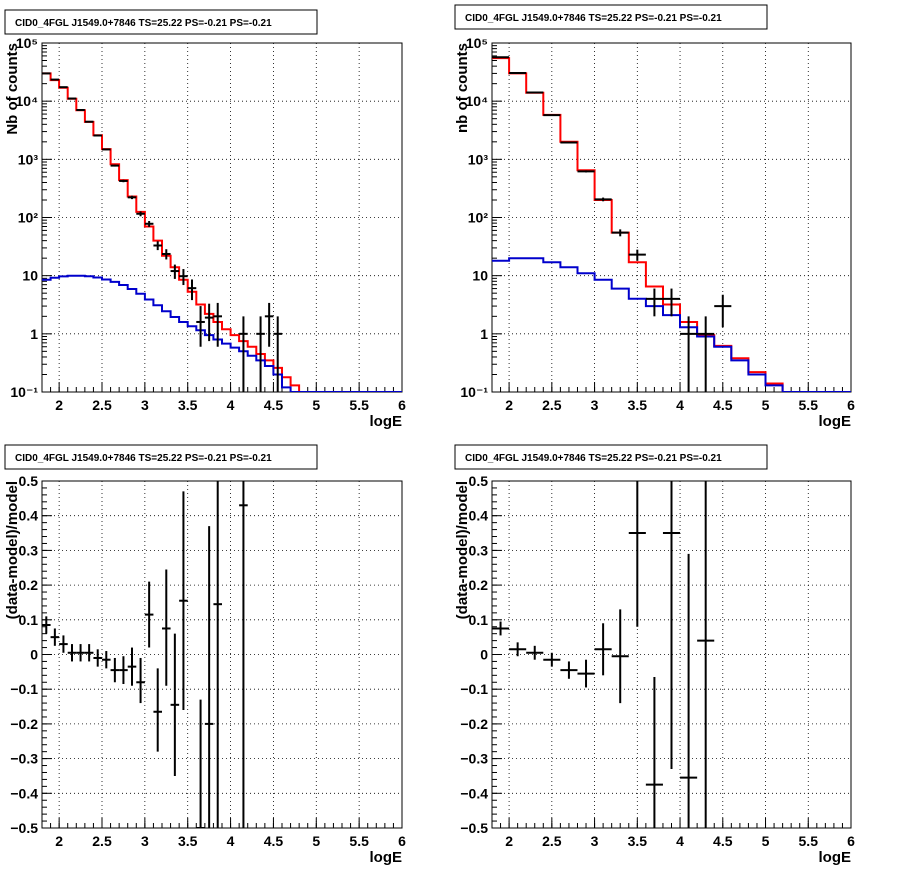  I want to click on y-tick-label: 10², so click(478, 218).